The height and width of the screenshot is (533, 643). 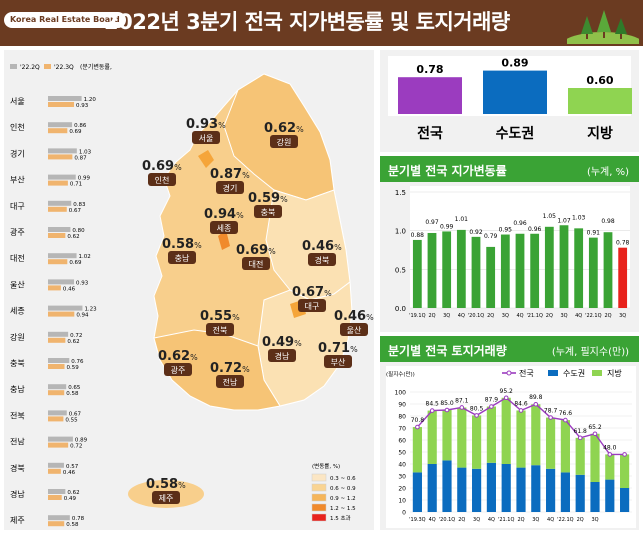 I want to click on map-region-sejong, so click(x=224, y=240).